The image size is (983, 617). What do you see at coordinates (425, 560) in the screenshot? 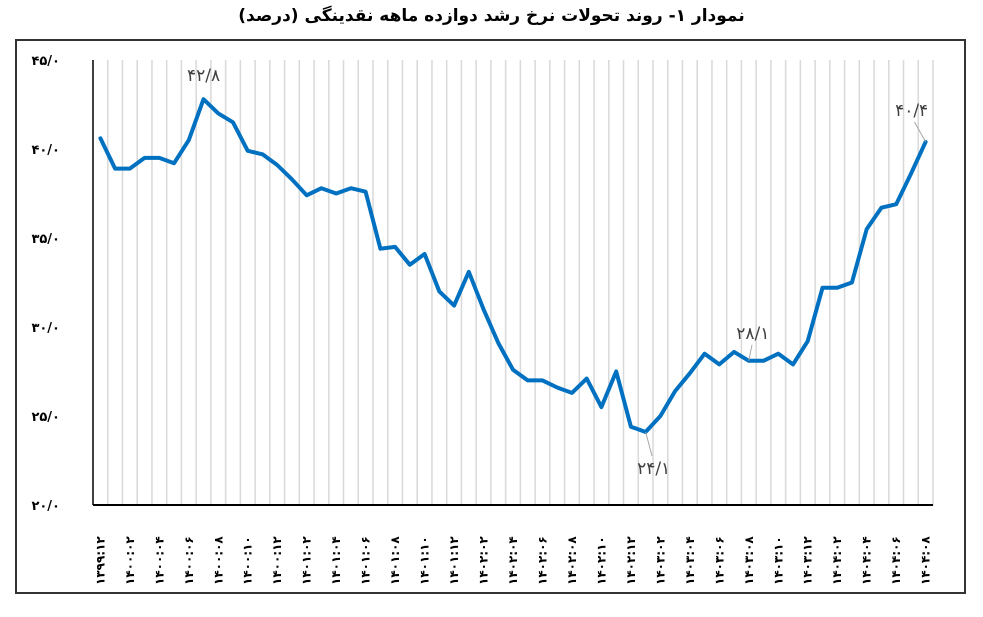
I see `x-tick-label: ۱۴۰۱:۱۰` at bounding box center [425, 560].